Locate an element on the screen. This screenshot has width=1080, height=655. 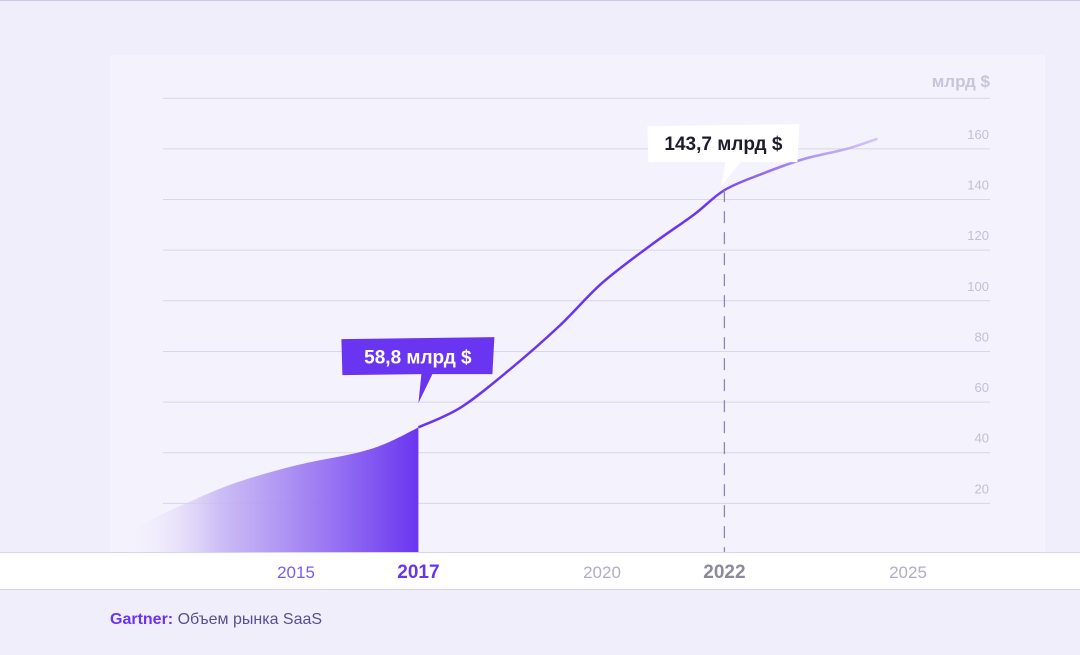
annotation-callout: 143,7 млрд $ is located at coordinates (723, 155).